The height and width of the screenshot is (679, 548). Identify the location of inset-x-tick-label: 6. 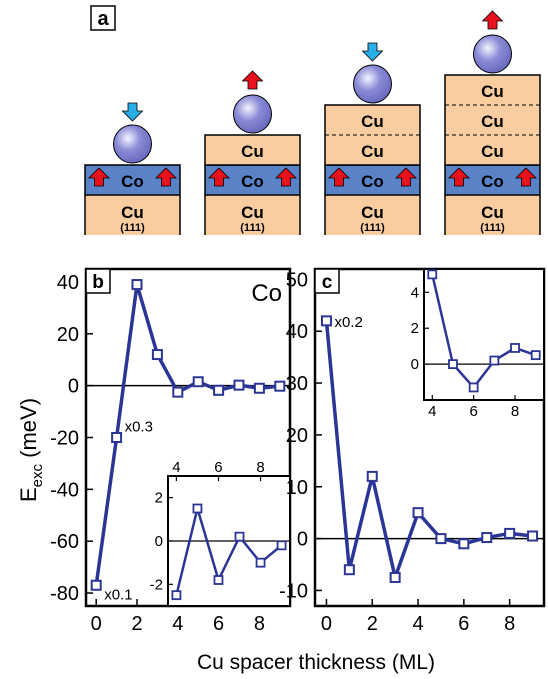
(473, 411).